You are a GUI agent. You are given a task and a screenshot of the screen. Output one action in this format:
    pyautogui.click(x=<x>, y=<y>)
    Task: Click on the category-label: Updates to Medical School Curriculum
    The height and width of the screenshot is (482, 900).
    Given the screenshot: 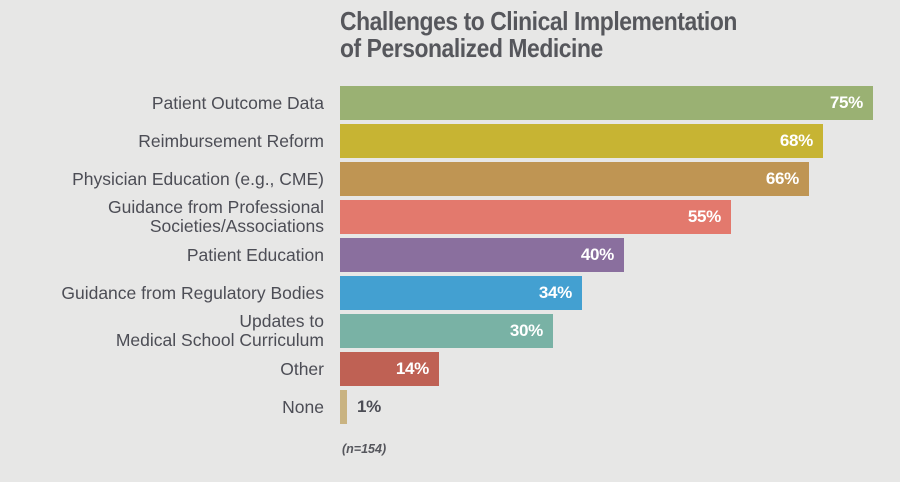 What is the action you would take?
    pyautogui.click(x=219, y=330)
    